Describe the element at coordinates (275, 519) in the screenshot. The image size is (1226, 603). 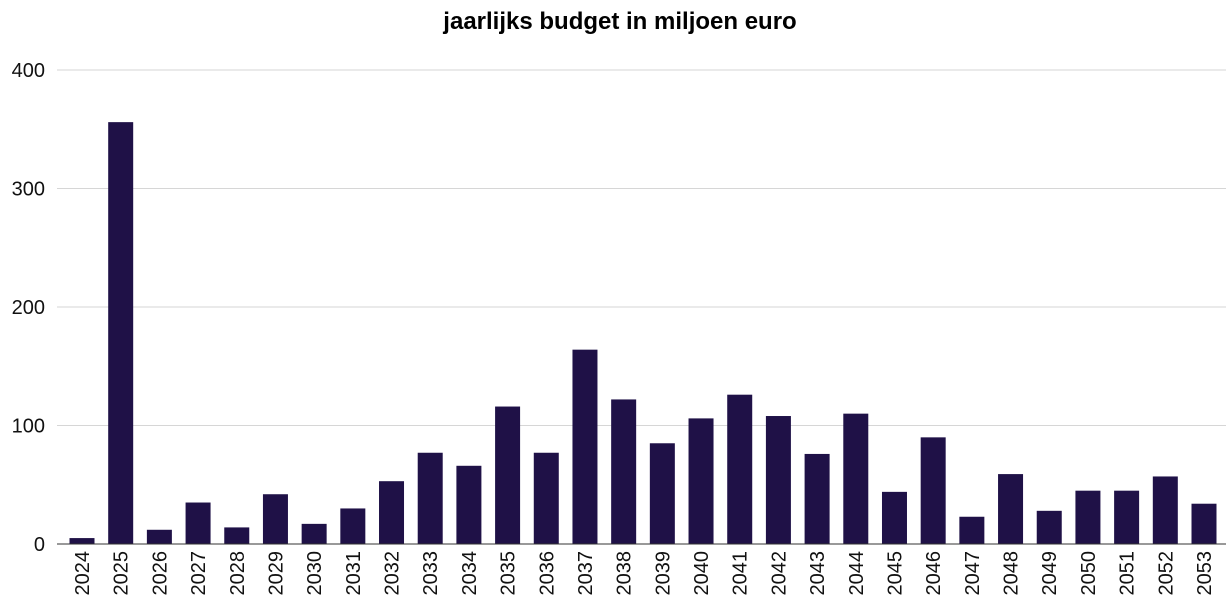
I see `bar-2029` at that location.